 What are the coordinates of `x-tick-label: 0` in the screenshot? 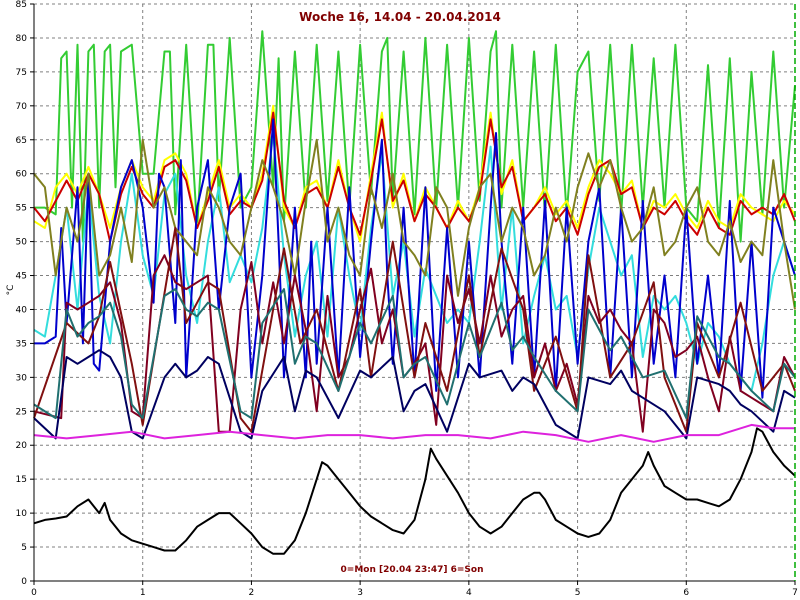 It's located at (34, 593).